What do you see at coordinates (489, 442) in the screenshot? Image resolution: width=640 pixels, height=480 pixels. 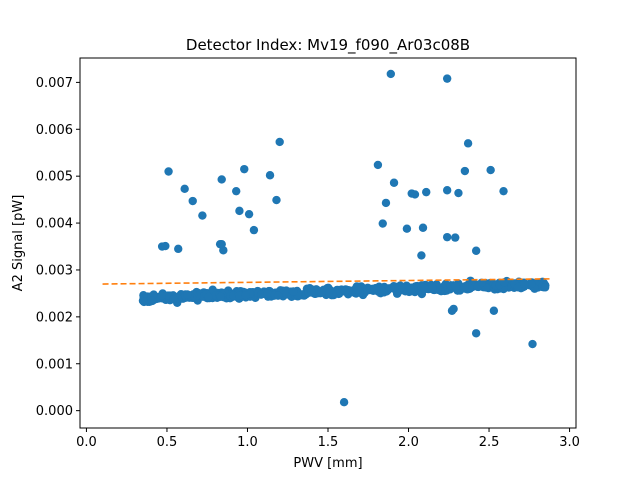 I see `x-tick-label: 2.5` at bounding box center [489, 442].